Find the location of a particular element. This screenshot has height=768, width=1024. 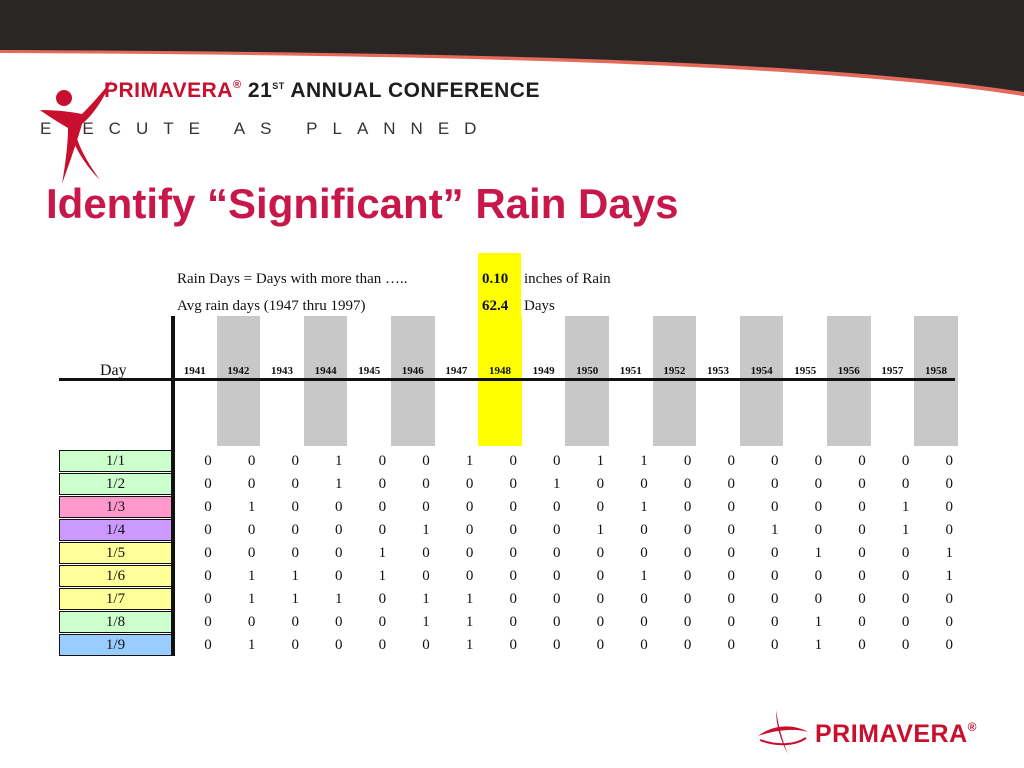

year-header-1946: 1946 is located at coordinates (412, 371).